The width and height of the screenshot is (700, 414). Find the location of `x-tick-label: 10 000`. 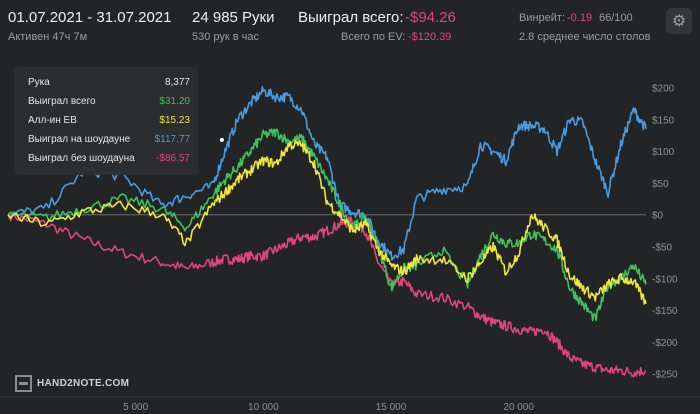

x-tick-label: 10 000 is located at coordinates (263, 407).